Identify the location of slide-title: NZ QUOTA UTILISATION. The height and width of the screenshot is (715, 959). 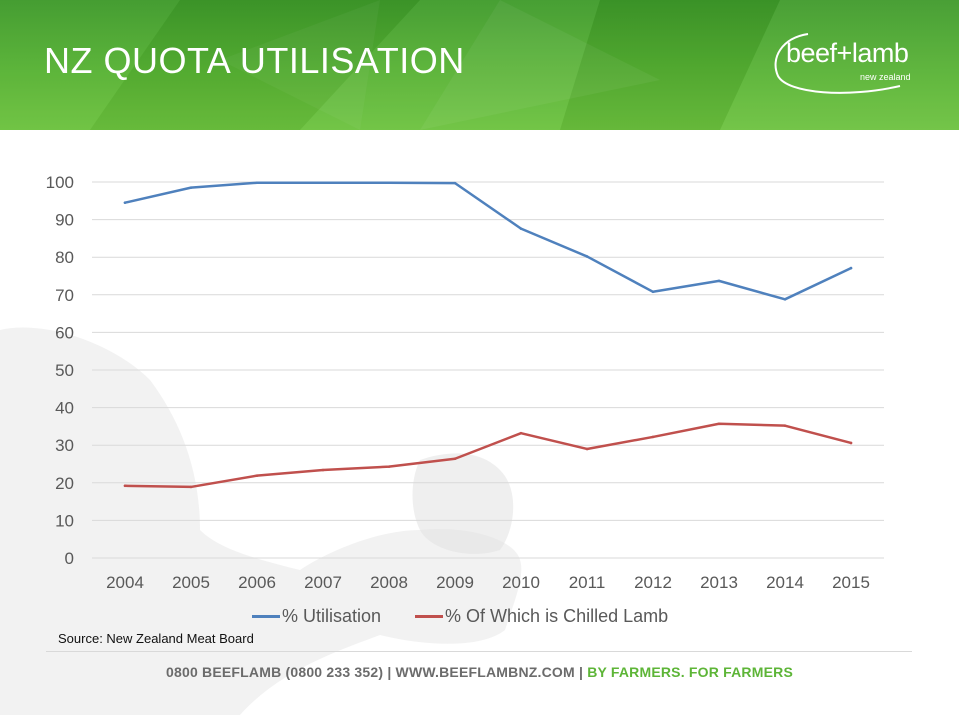
(254, 60).